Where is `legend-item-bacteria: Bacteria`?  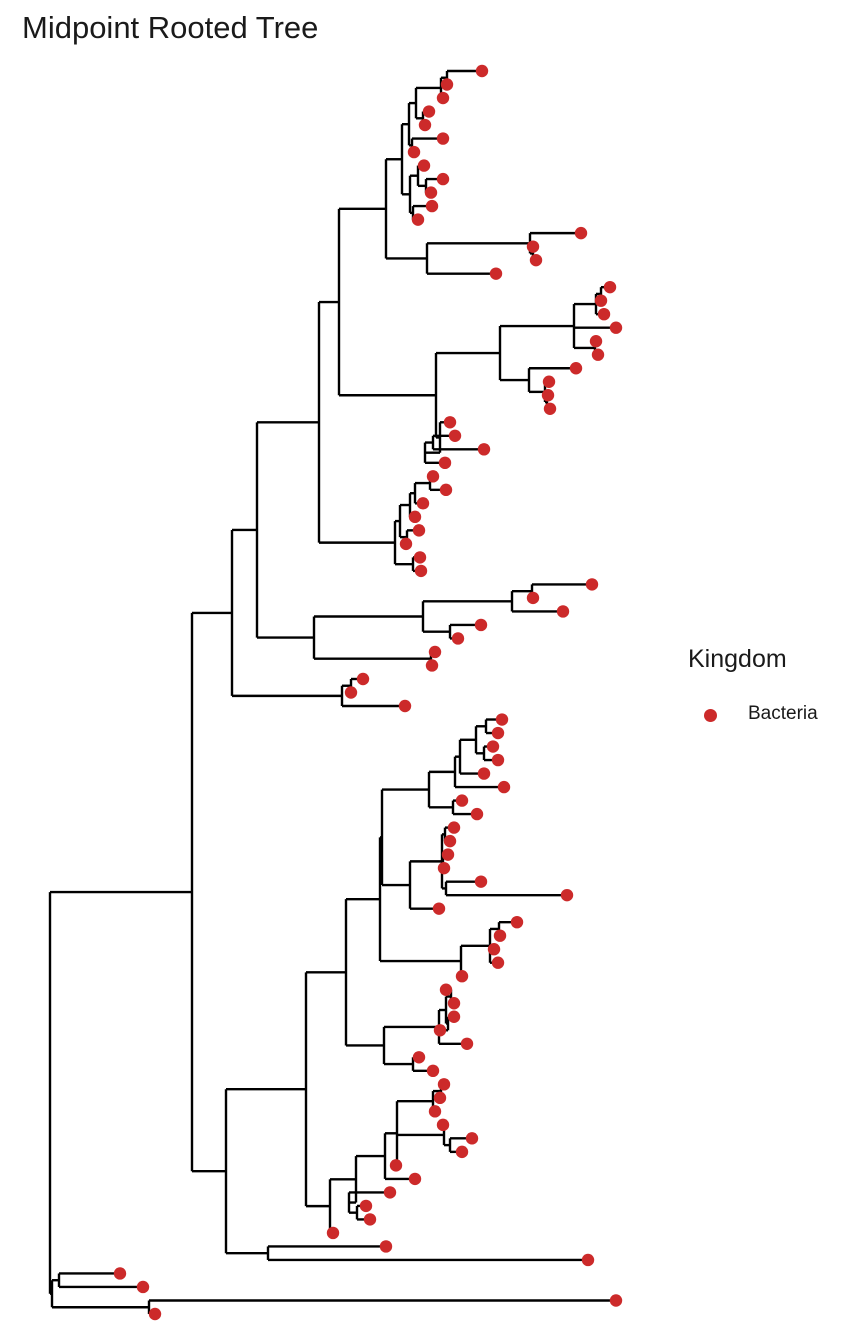 legend-item-bacteria: Bacteria is located at coordinates (768, 715).